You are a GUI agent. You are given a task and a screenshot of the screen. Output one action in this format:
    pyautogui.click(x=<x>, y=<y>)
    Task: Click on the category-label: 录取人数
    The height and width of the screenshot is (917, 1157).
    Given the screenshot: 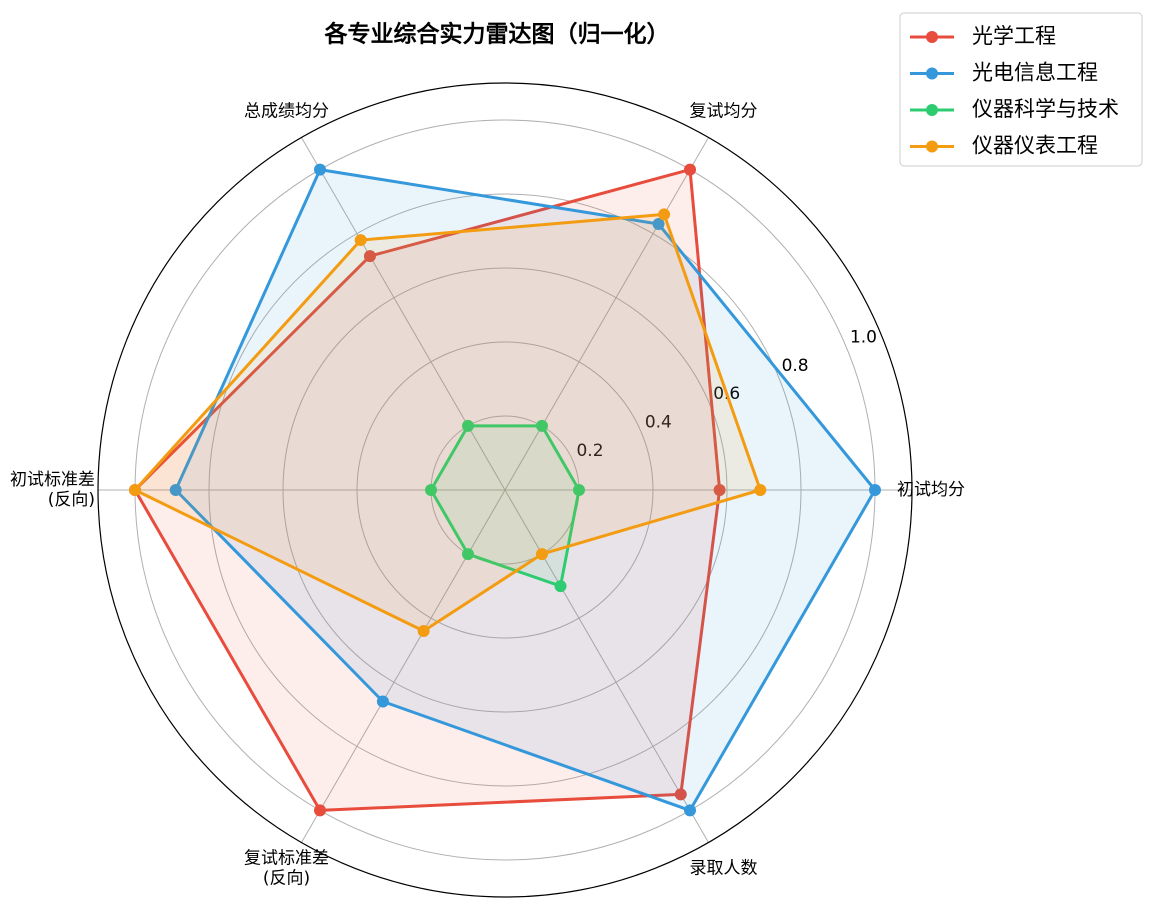 What is the action you would take?
    pyautogui.click(x=724, y=868)
    